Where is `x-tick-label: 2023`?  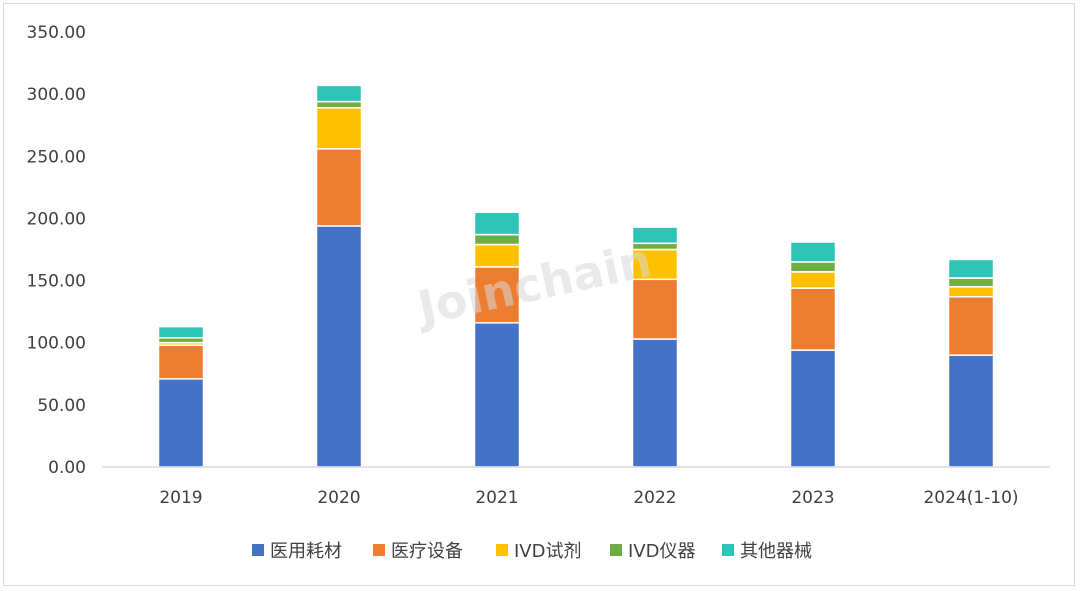
x-tick-label: 2023 is located at coordinates (812, 498).